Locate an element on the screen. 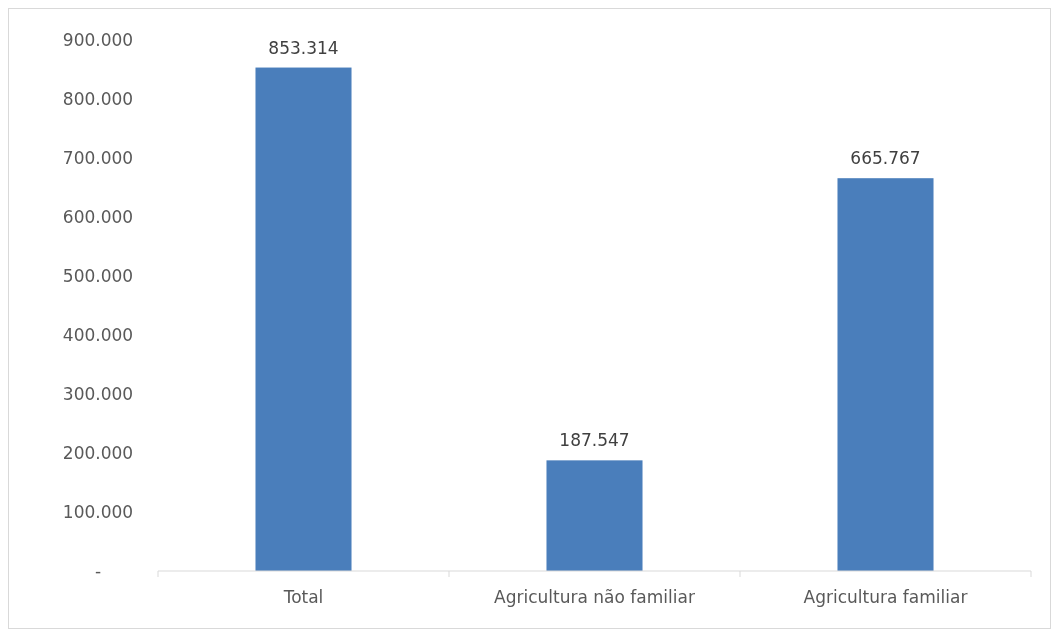 This screenshot has width=1059, height=637. x-tick-label: Agricultura familiar is located at coordinates (885, 597).